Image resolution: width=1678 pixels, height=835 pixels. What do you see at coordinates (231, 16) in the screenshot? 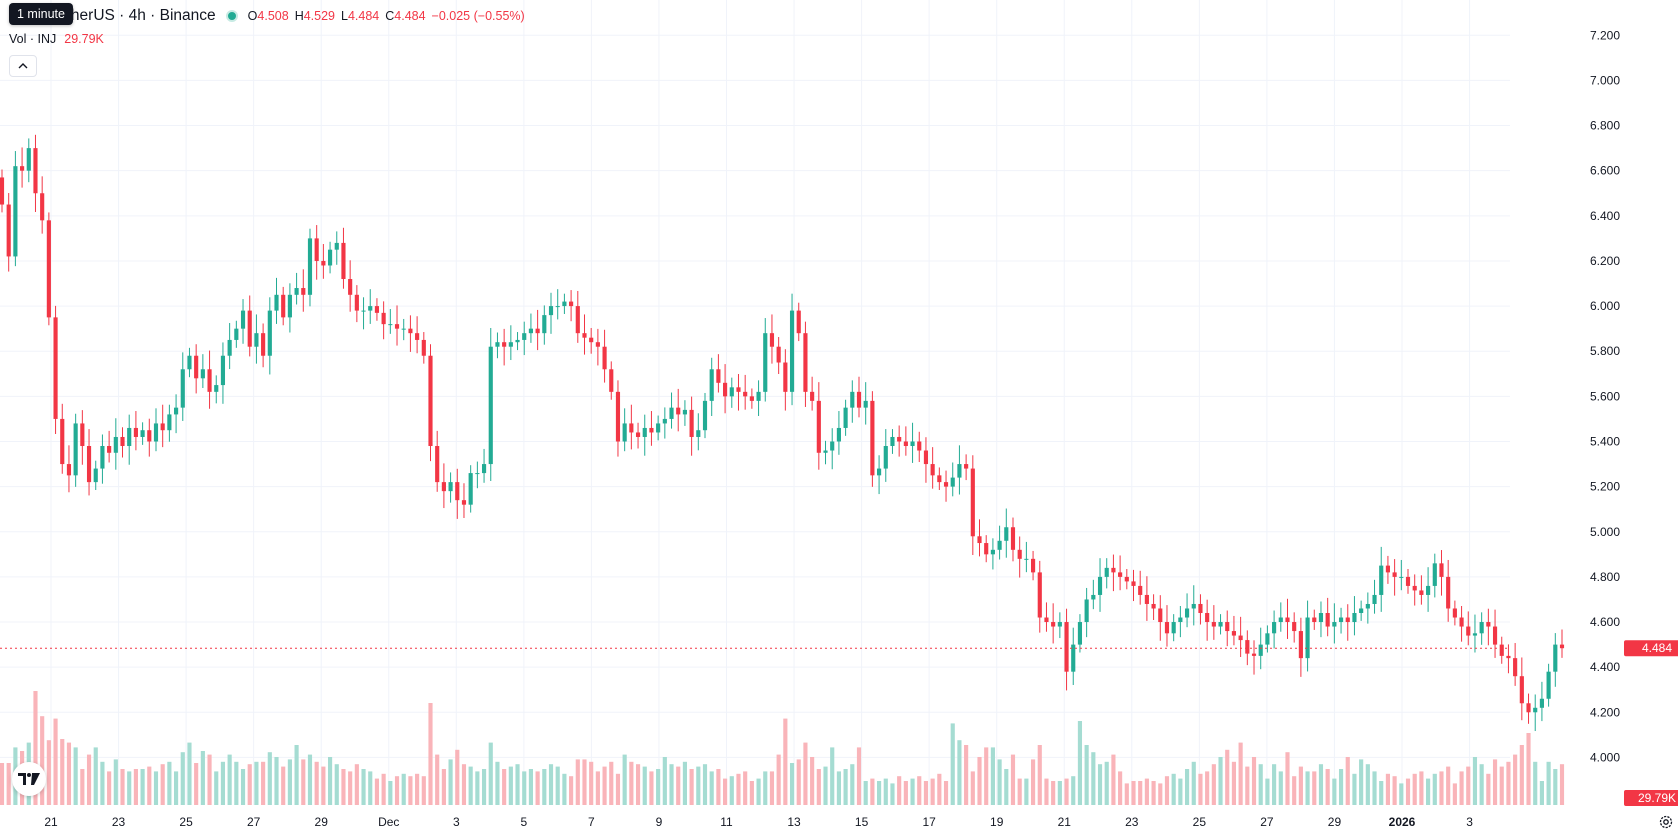
I see `market-status-icon` at bounding box center [231, 16].